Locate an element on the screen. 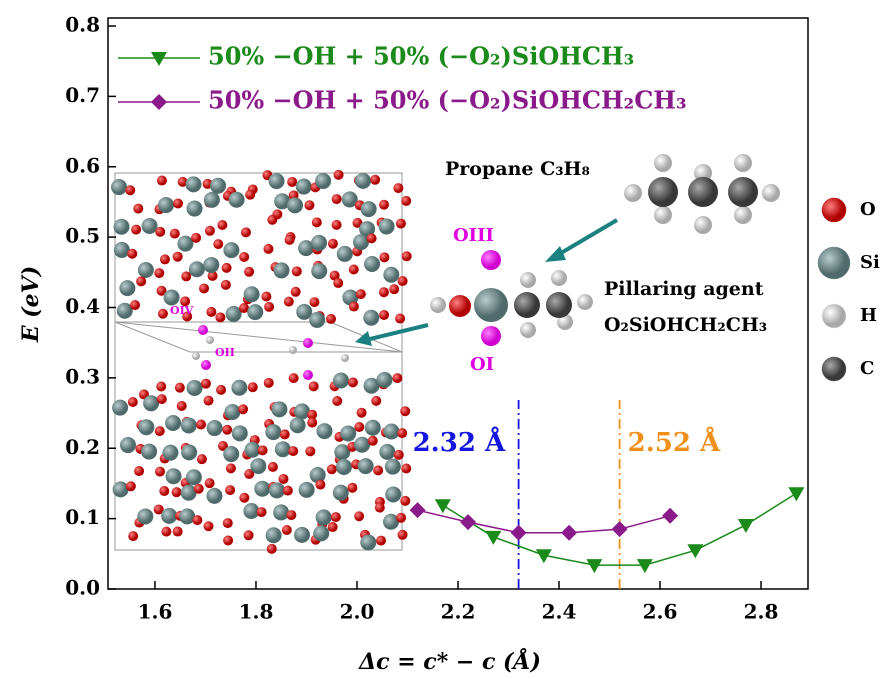  atom-legend-label: H is located at coordinates (868, 315).